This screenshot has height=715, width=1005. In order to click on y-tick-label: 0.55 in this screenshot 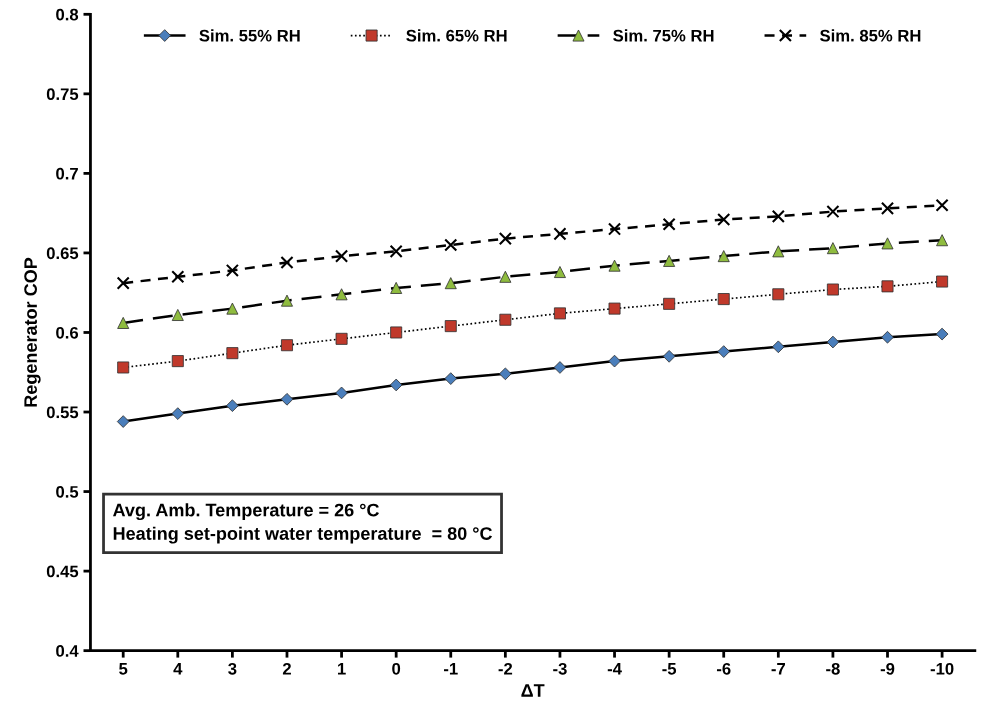, I will do `click(62, 412)`.